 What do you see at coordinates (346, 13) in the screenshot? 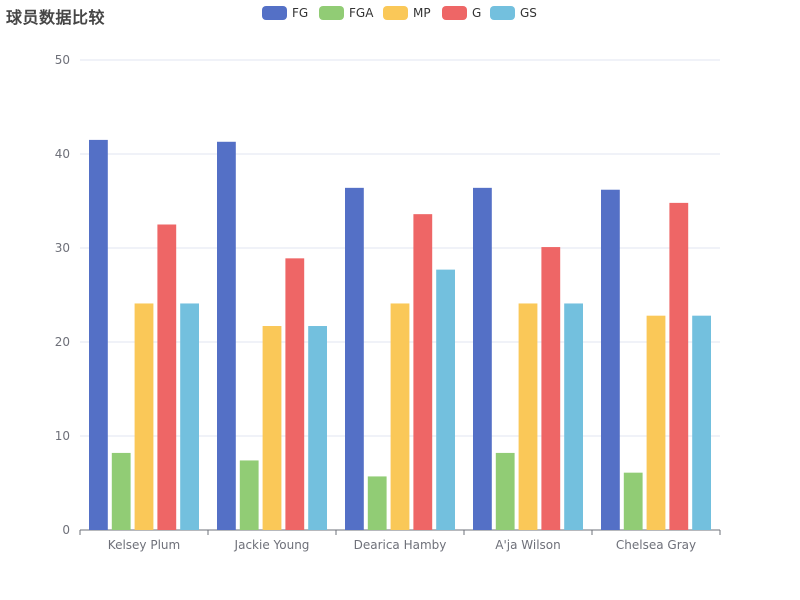
I see `legend-item-fga: FGA` at bounding box center [346, 13].